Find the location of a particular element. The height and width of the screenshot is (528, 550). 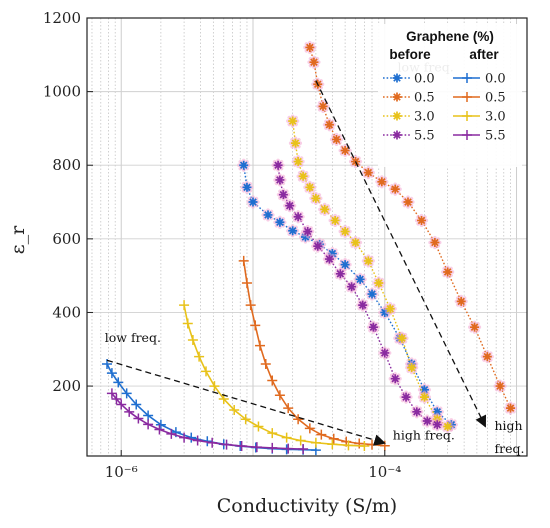

y-tick-label: 1200 is located at coordinates (62, 18).